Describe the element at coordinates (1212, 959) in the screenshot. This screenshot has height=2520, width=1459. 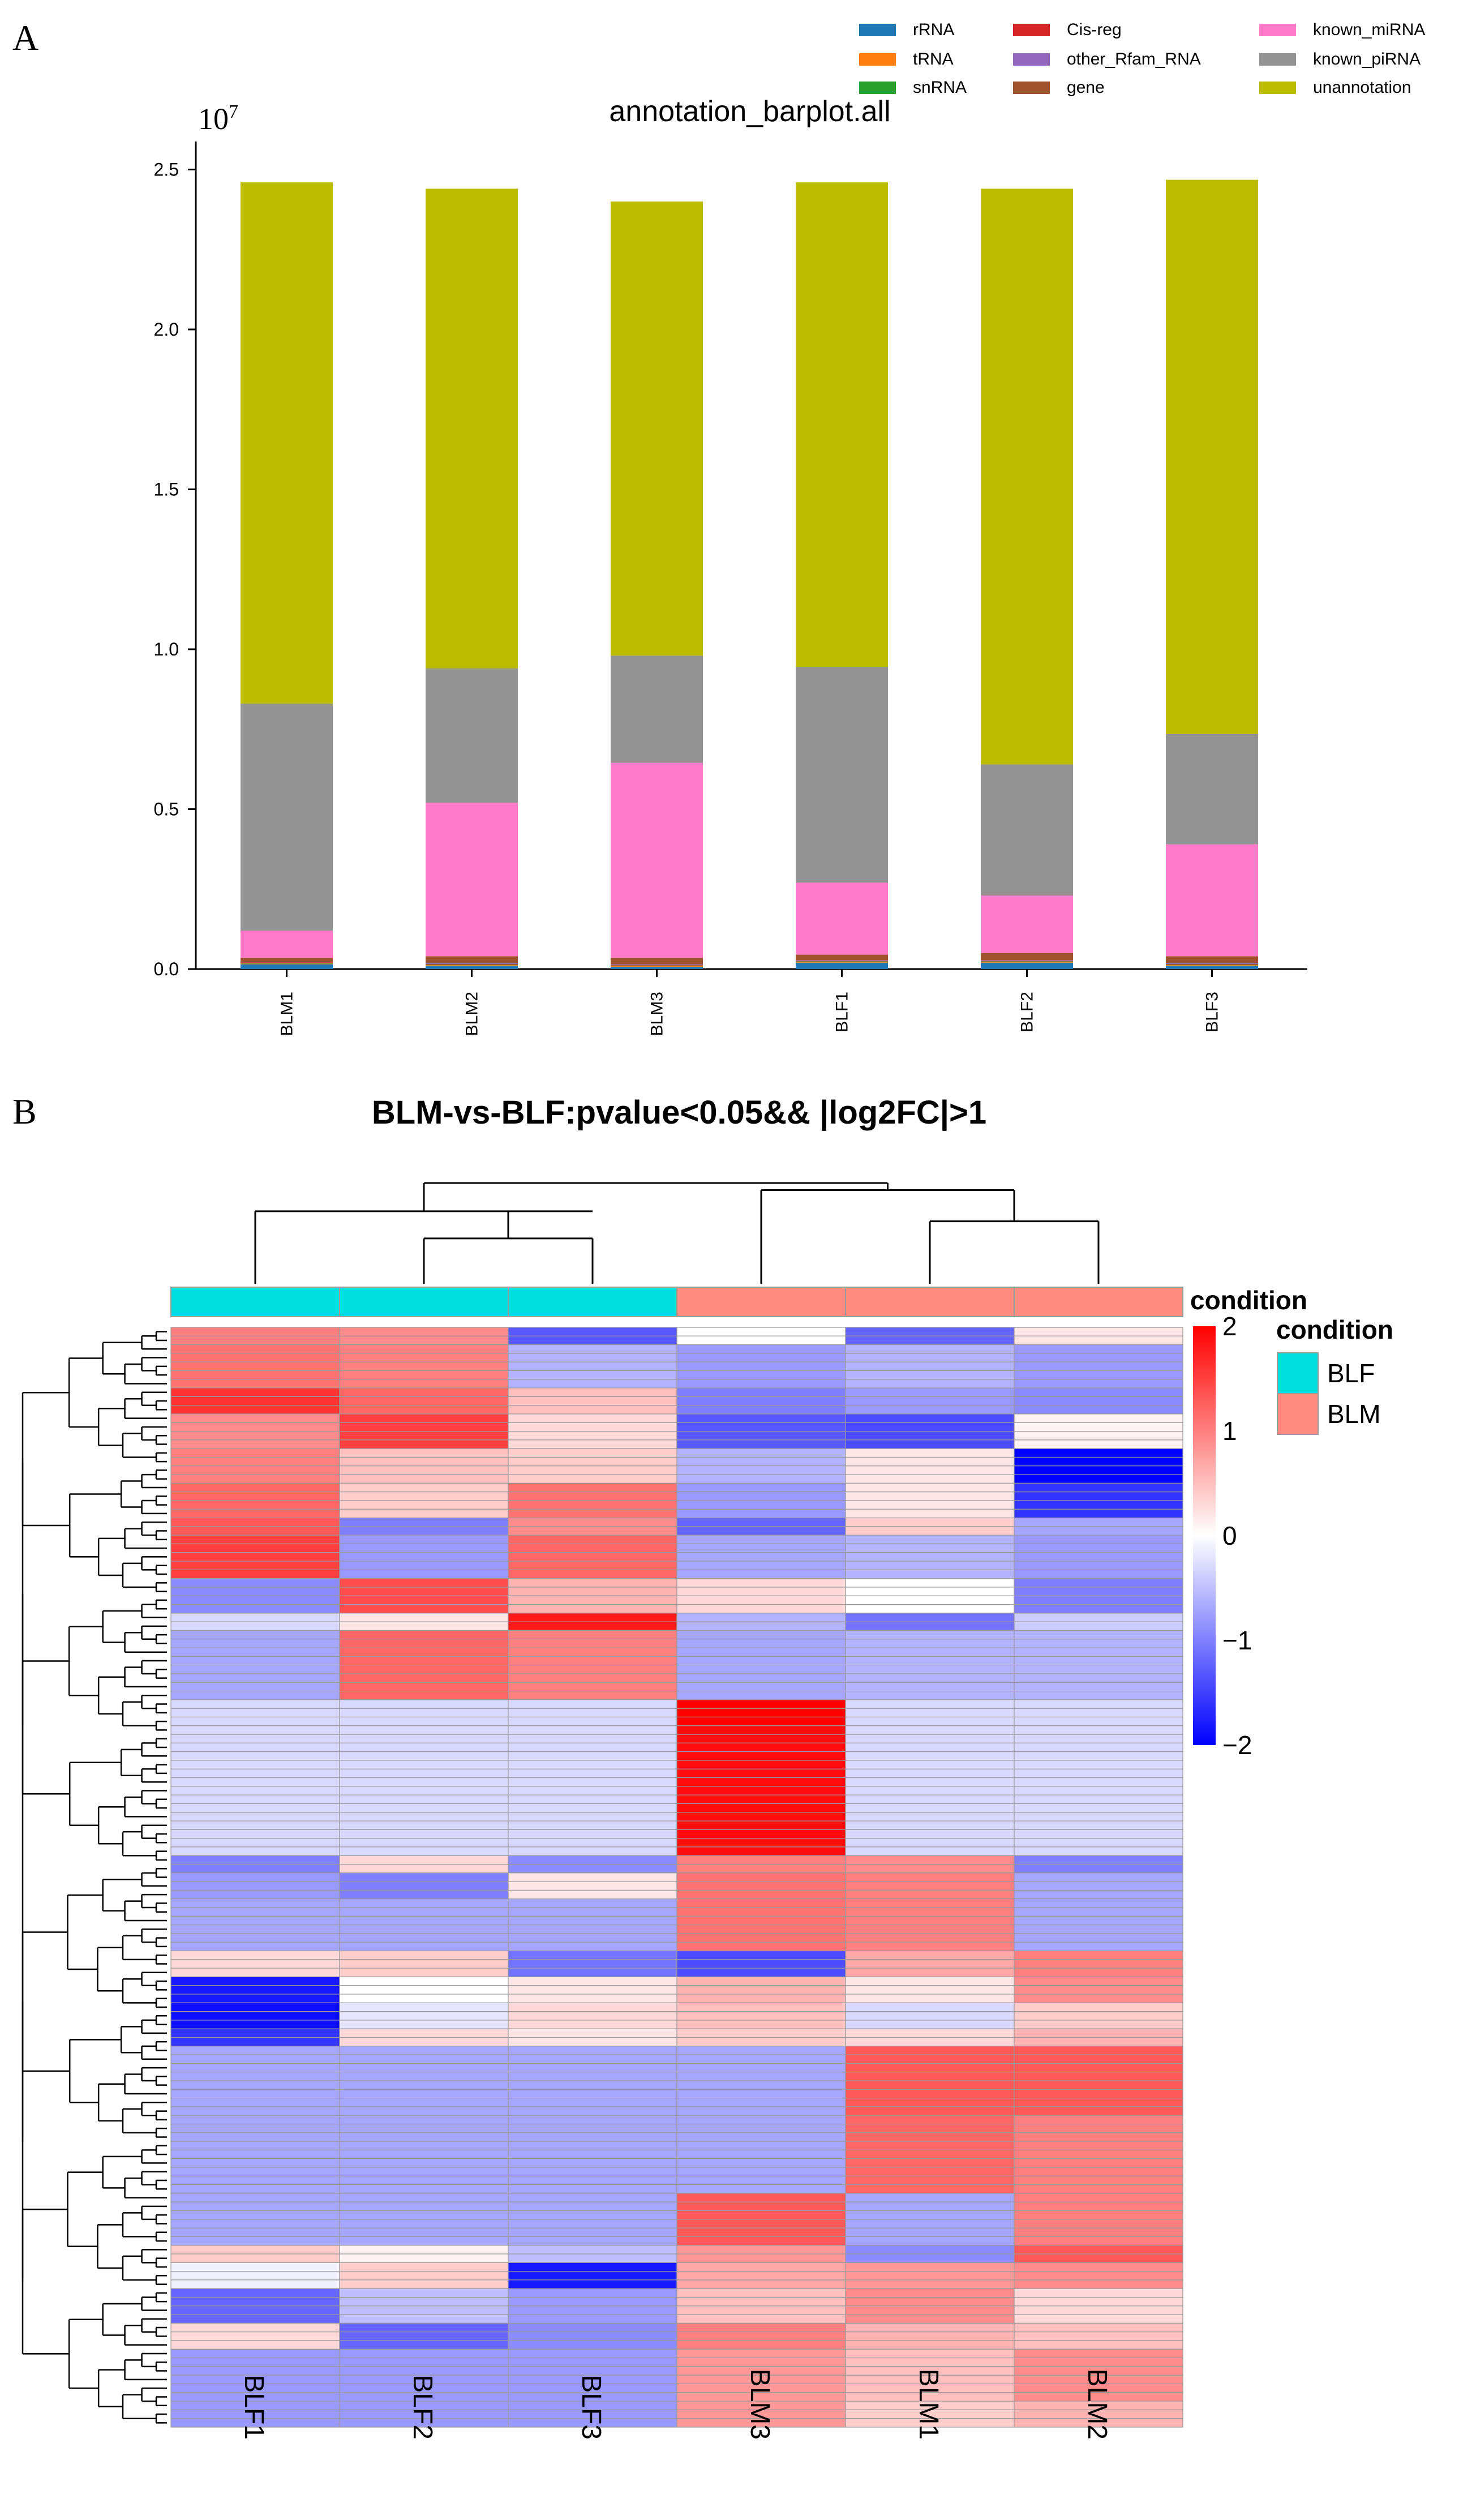
I see `bar-segment-gene` at that location.